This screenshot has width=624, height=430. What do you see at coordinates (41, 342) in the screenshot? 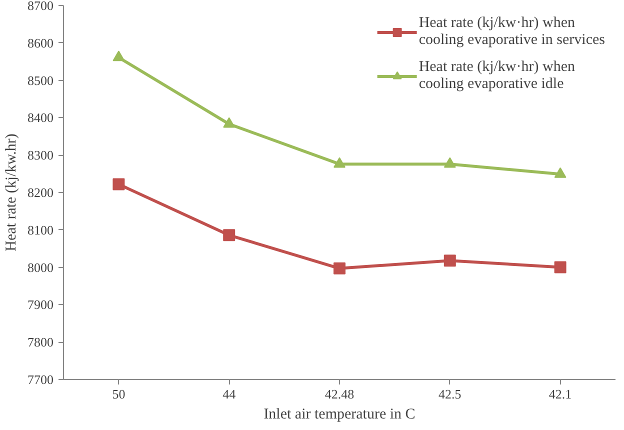
I see `y-tick-label: 7800` at bounding box center [41, 342].